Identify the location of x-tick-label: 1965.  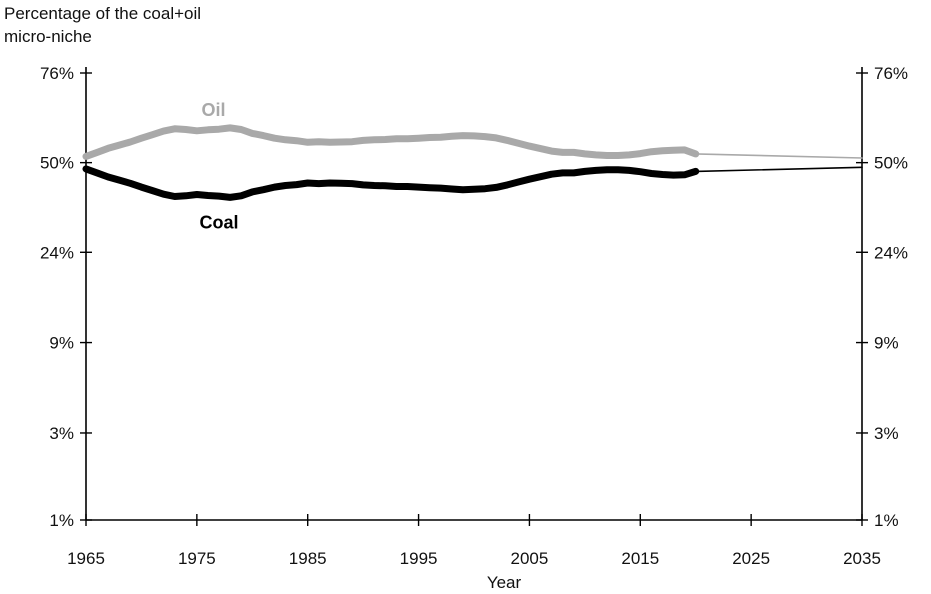
(86, 558).